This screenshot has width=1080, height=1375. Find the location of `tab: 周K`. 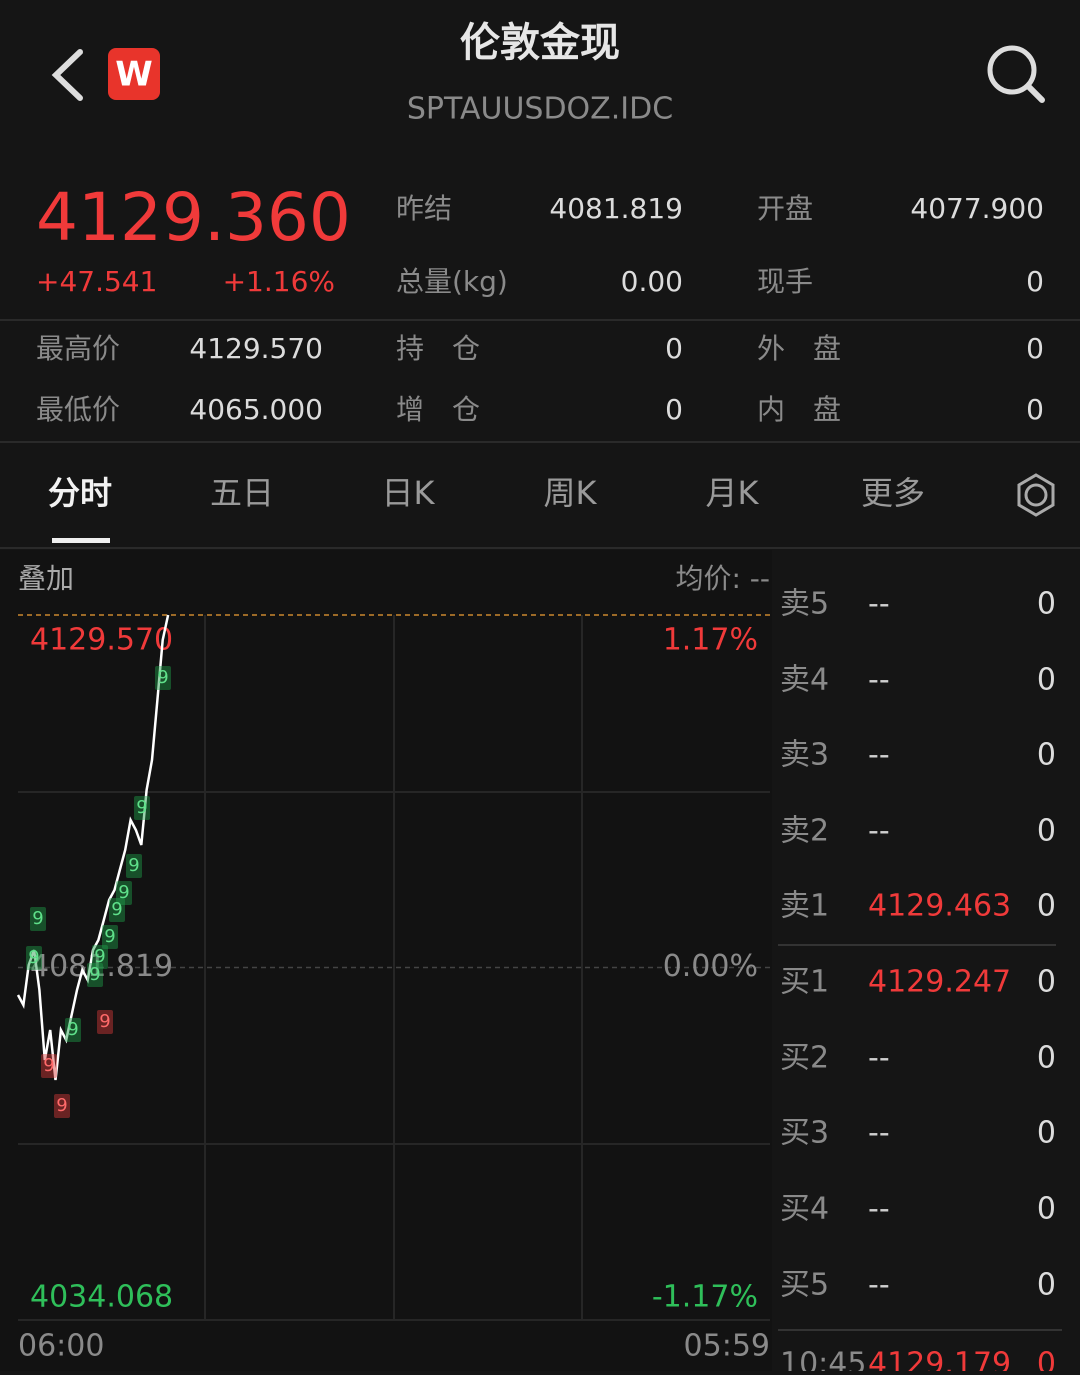

tab: 周K is located at coordinates (571, 493).